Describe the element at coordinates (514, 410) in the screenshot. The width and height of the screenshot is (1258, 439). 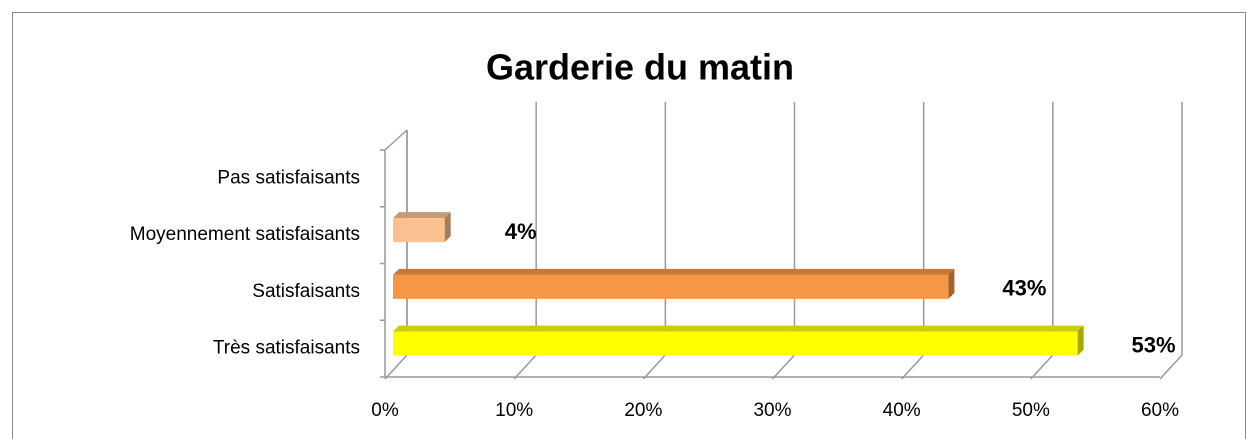
I see `x-tick-label: 10%` at that location.